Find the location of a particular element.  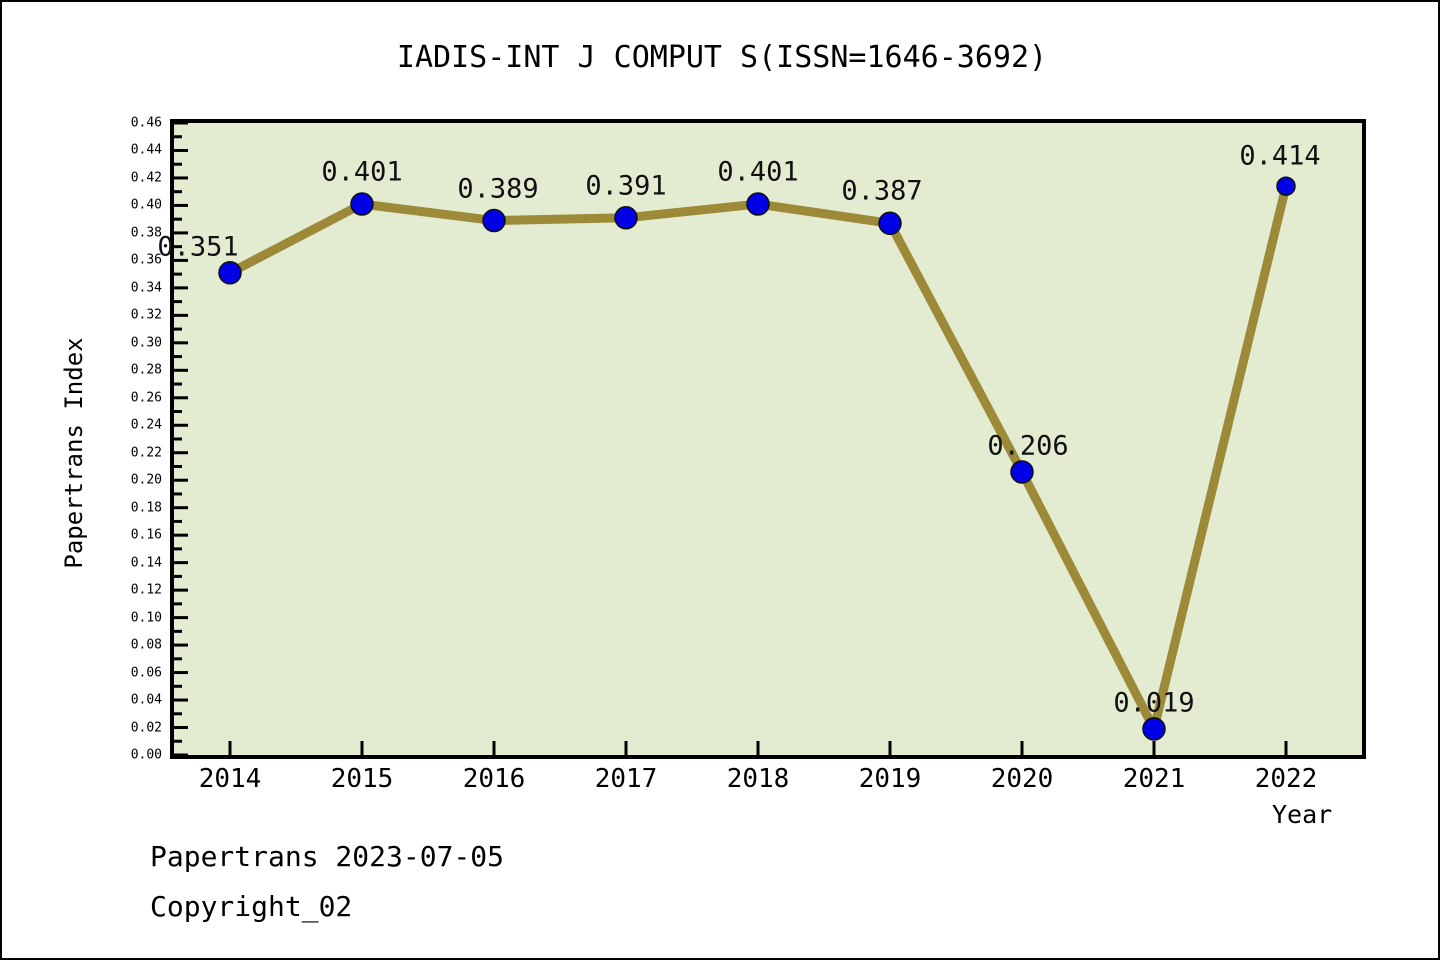

x-tick-label: 2022 is located at coordinates (1286, 779).